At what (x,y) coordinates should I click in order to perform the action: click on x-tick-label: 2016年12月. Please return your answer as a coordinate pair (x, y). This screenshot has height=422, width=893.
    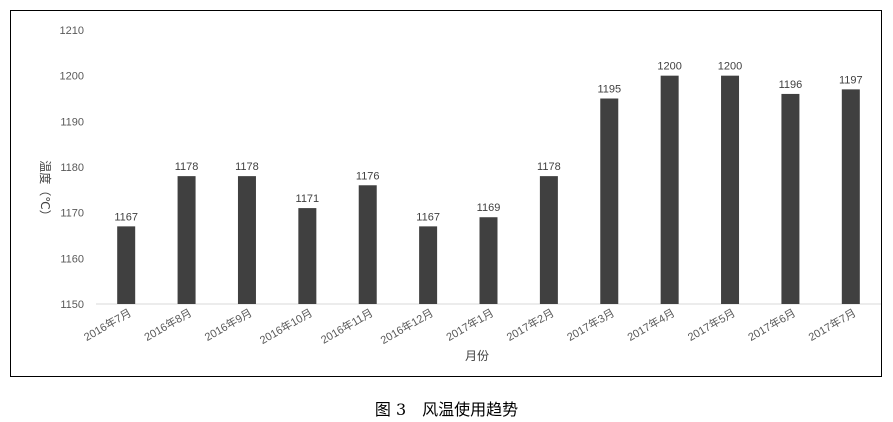
    Looking at the image, I should click on (407, 325).